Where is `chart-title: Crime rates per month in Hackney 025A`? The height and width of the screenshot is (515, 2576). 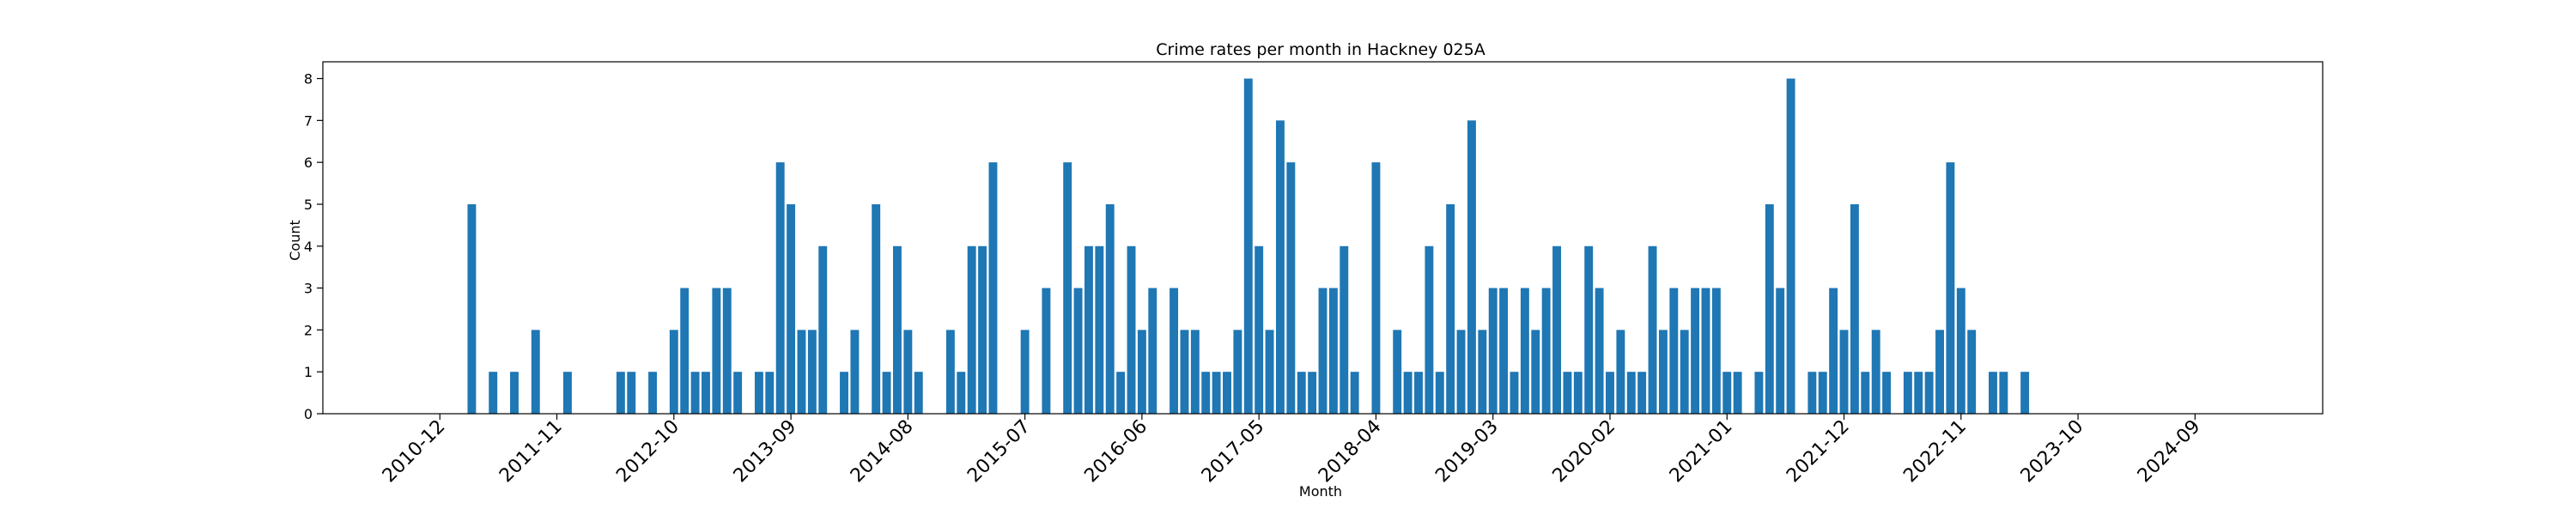
chart-title: Crime rates per month in Hackney 025A is located at coordinates (1320, 49).